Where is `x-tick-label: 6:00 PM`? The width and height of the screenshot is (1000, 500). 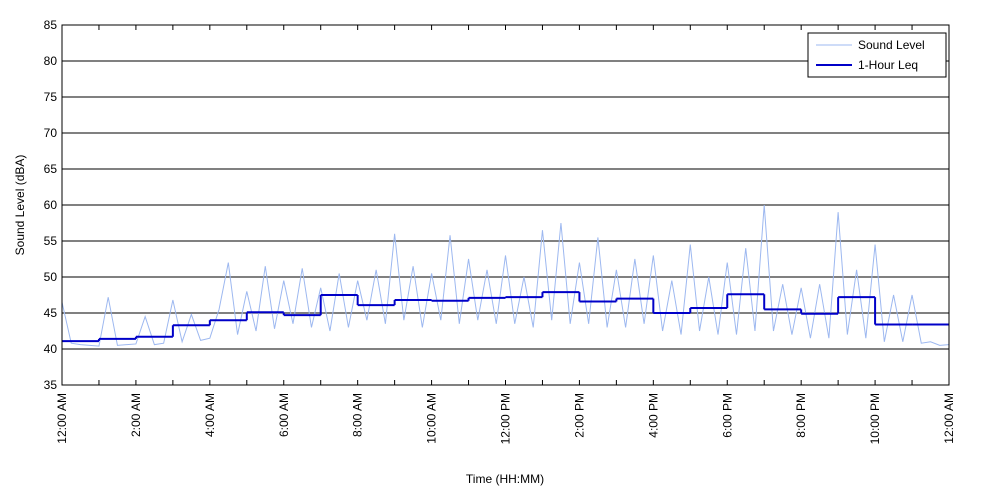 x-tick-label: 6:00 PM is located at coordinates (727, 415).